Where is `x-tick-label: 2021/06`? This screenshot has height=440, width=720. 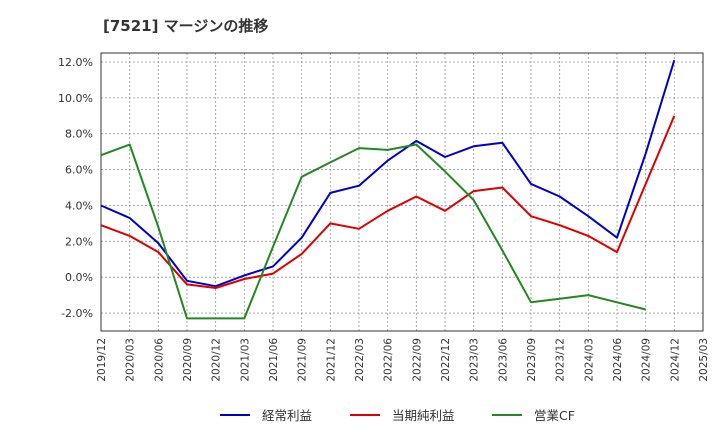
x-tick-label: 2021/06 is located at coordinates (274, 360).